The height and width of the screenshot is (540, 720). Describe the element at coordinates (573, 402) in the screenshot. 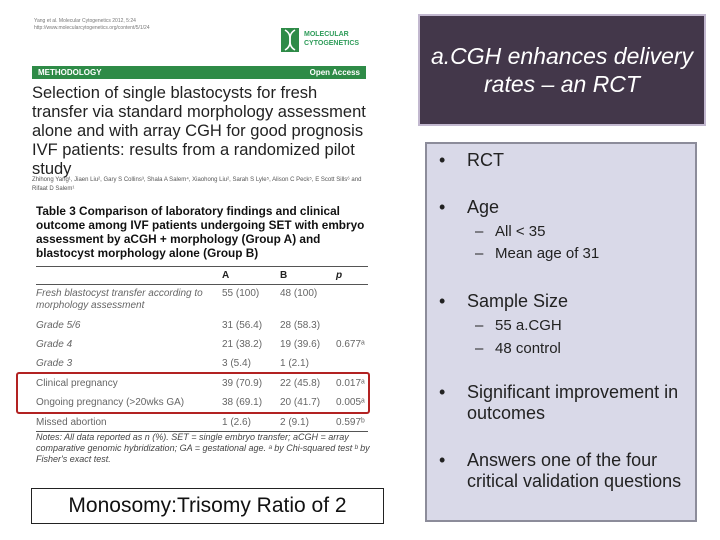

I see `bullet-text: Significant improvement in outcomes` at that location.